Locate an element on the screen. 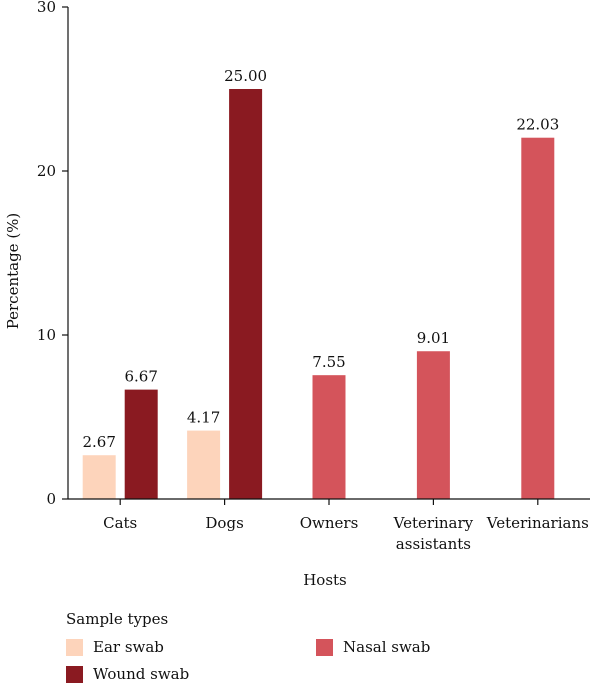  legend-swatch-nasal-swab is located at coordinates (324, 647).